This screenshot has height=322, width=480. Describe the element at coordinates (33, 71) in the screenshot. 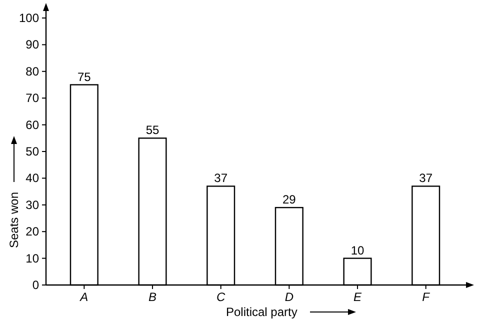

I see `y-tick-label: 80` at that location.